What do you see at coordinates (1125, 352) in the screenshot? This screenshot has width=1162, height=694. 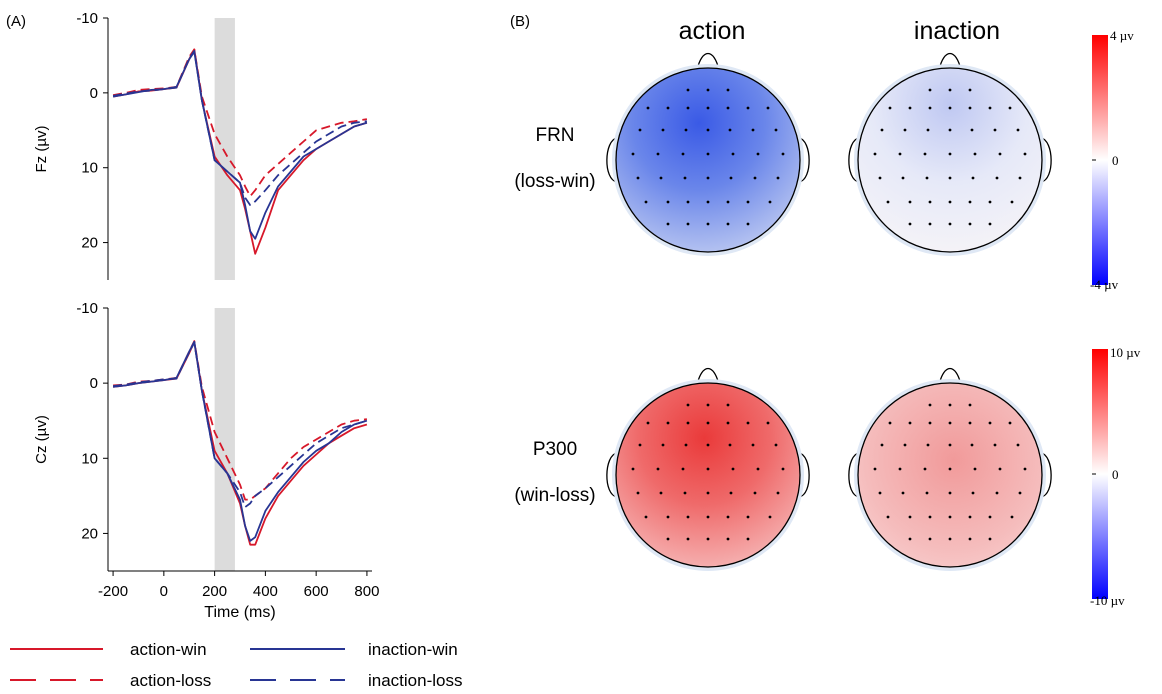 I see `colorbar-p300-max: 10 µv` at bounding box center [1125, 352].